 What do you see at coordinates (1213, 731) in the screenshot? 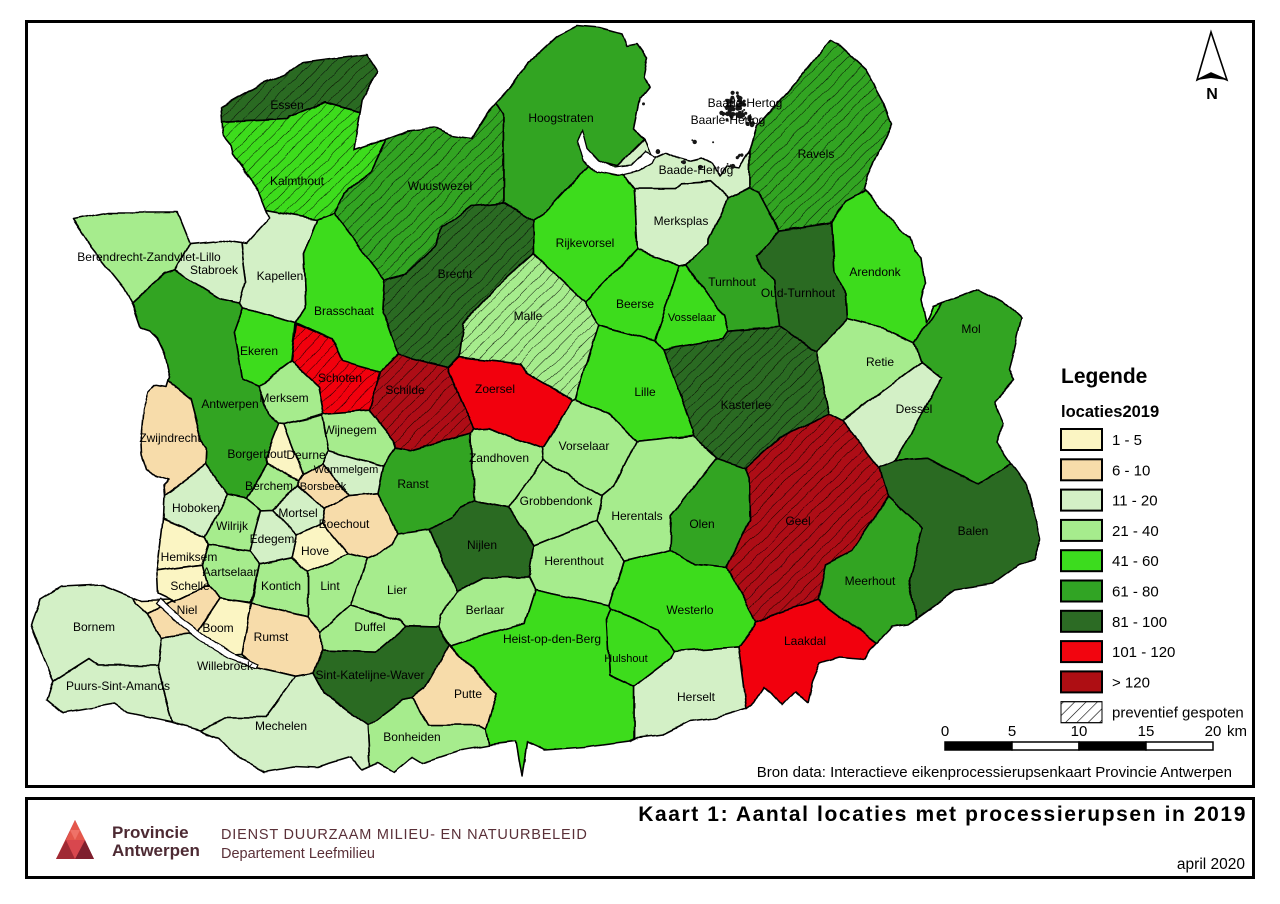
I see `svg-text: 20` at bounding box center [1213, 731].